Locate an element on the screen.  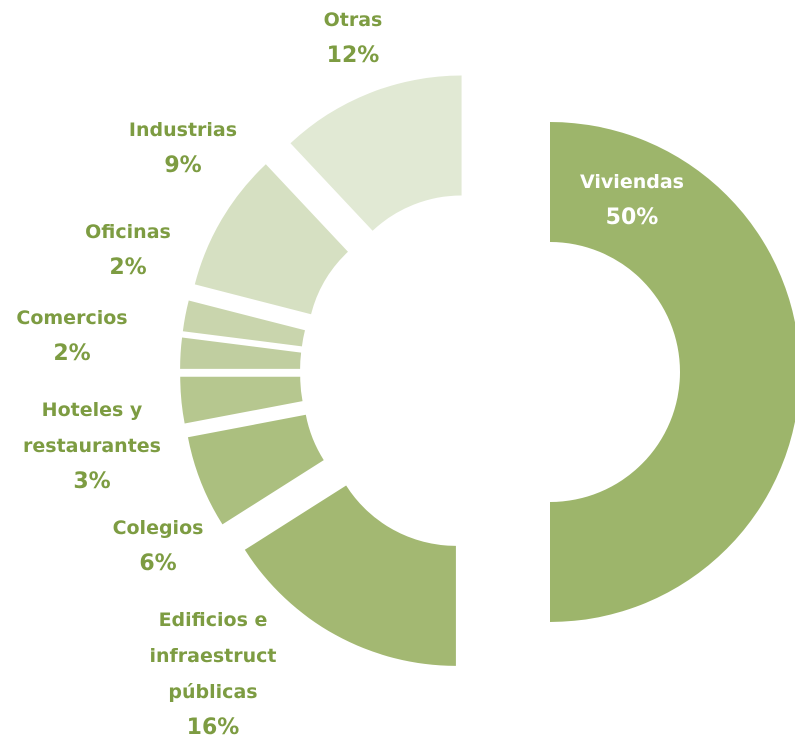
category-name: Industrias is located at coordinates (183, 130).